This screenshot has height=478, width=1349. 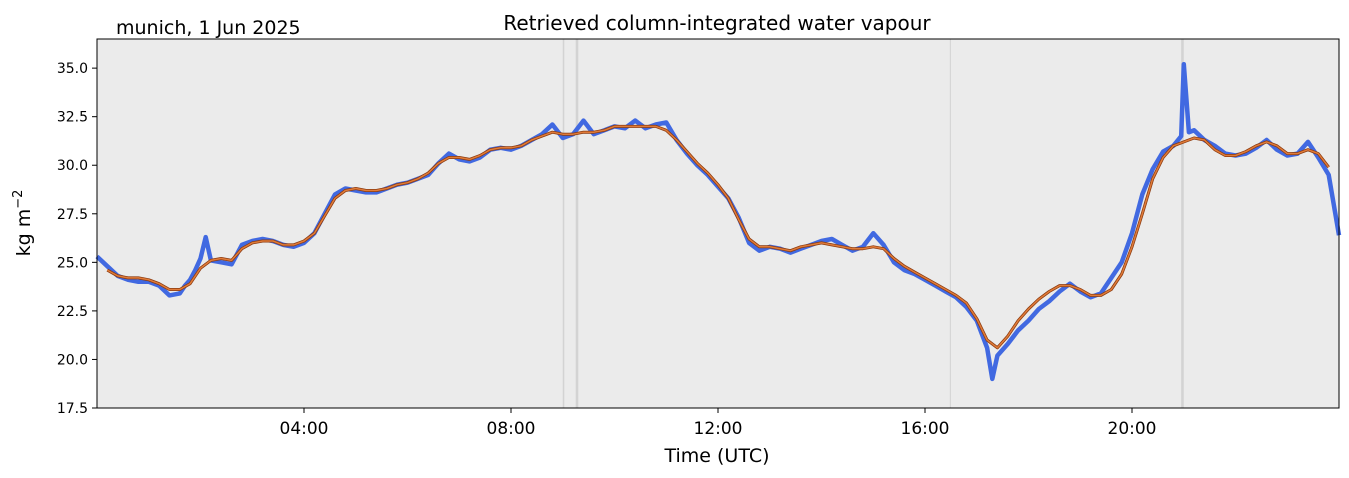 What do you see at coordinates (717, 23) in the screenshot?
I see `chart-title: Retrieved column-integrated water vapour` at bounding box center [717, 23].